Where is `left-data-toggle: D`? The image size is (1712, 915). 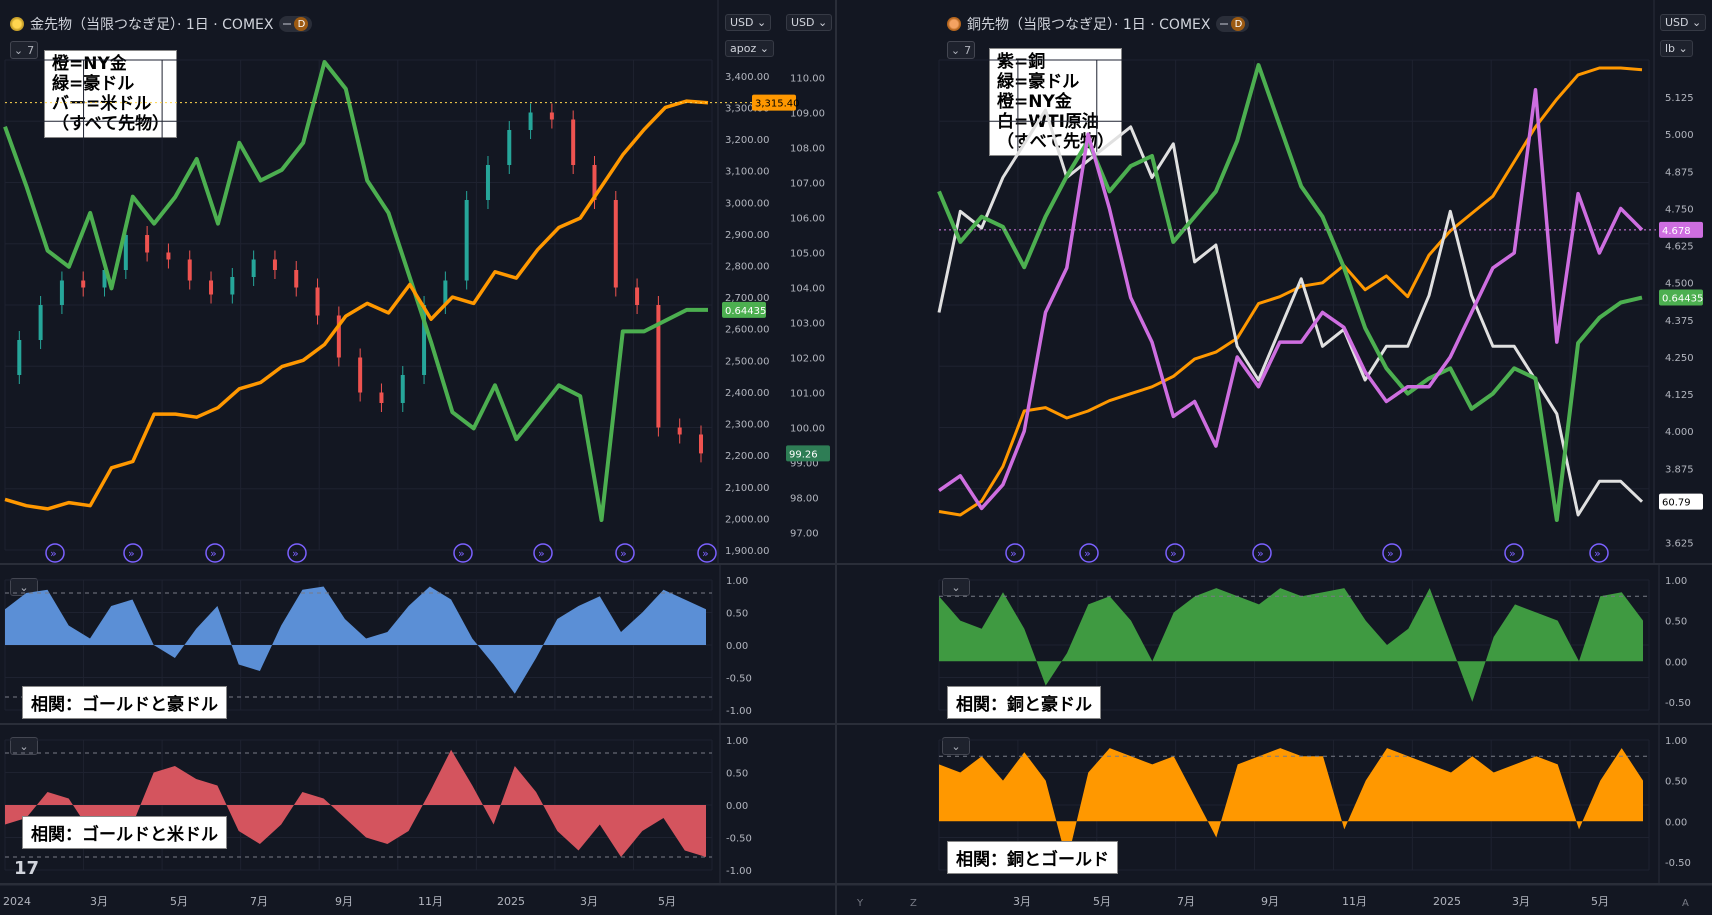 left-data-toggle: D is located at coordinates (296, 24).